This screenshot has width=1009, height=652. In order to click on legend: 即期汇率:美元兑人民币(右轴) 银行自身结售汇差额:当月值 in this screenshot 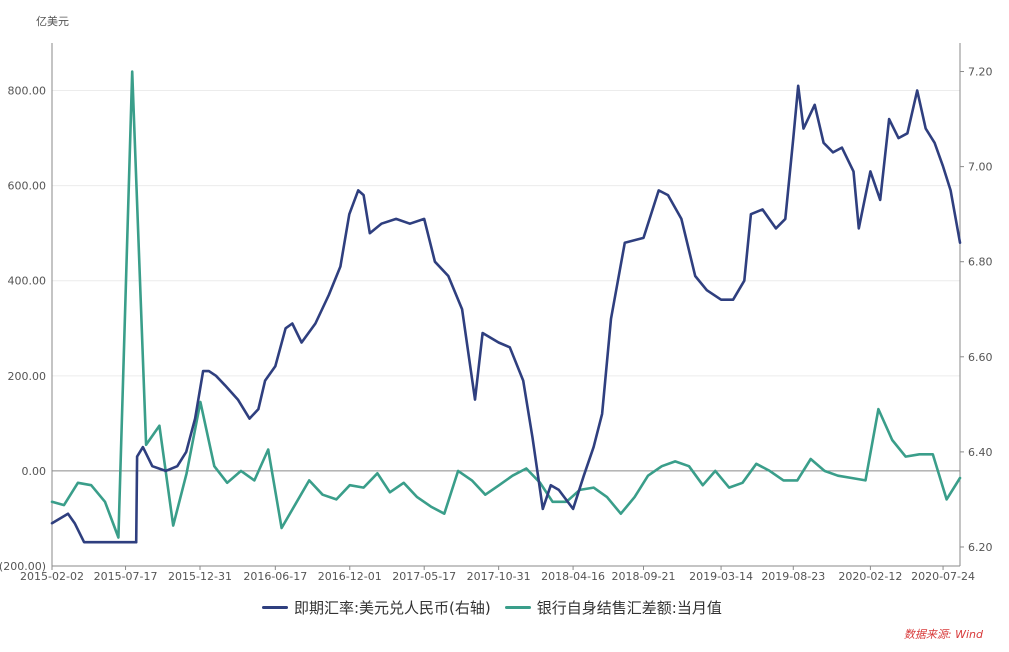, I will do `click(499, 607)`.